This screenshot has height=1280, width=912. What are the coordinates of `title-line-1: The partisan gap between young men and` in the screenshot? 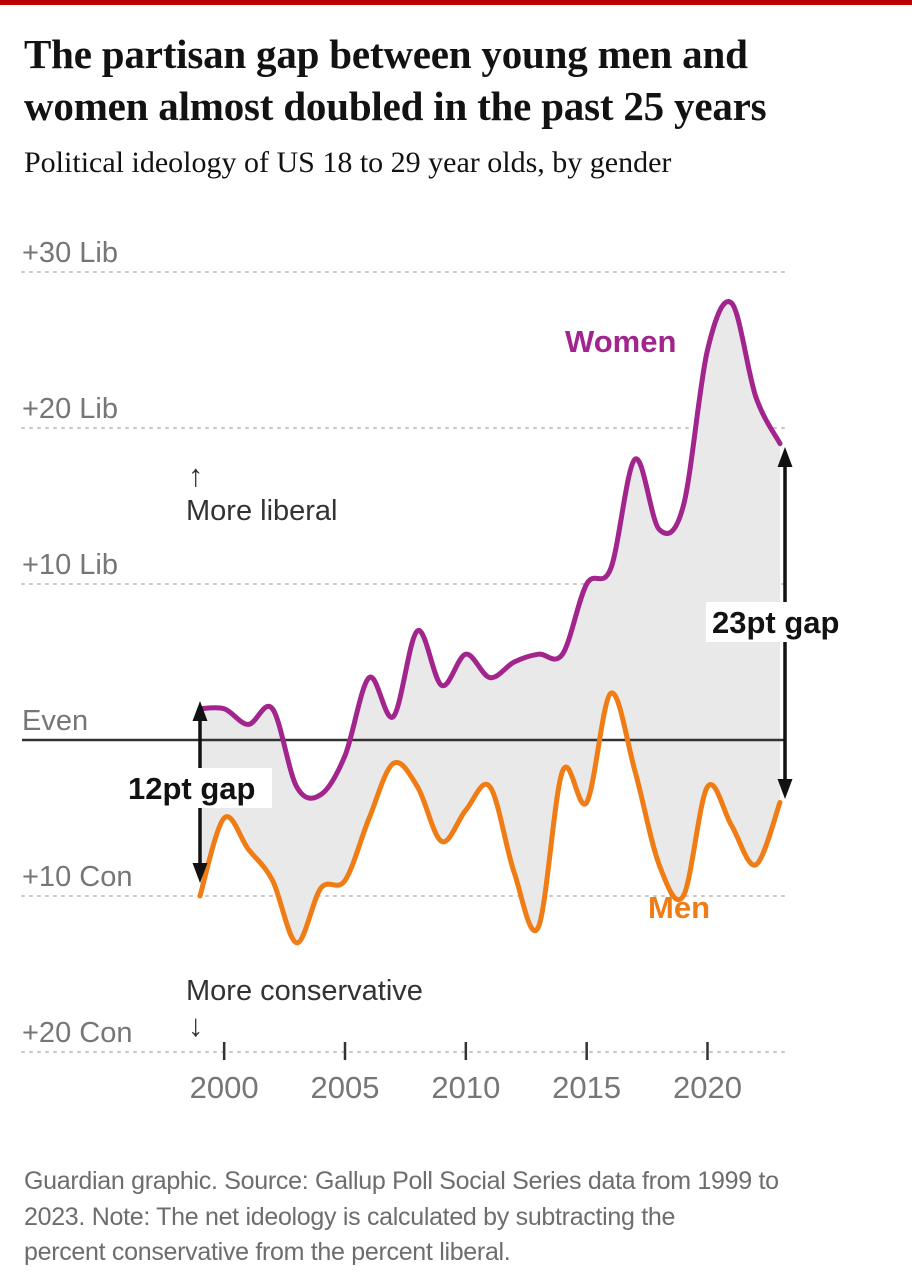 It's located at (386, 54).